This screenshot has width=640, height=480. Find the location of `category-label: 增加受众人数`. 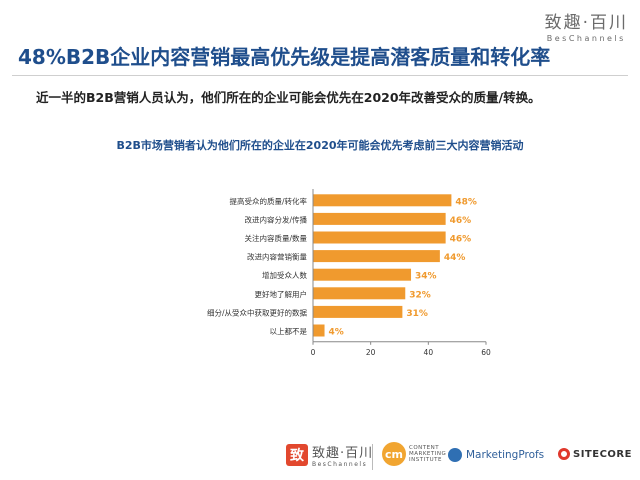

category-label: 增加受众人数 is located at coordinates (284, 275).